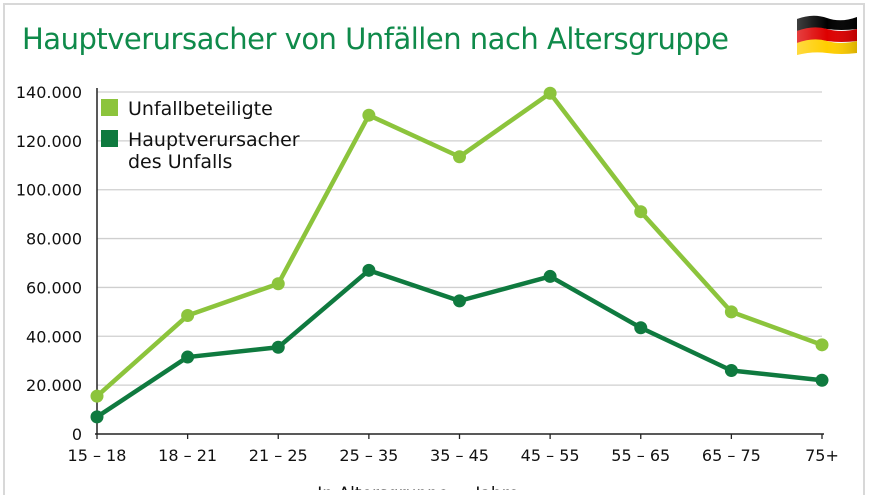 The height and width of the screenshot is (495, 870). Describe the element at coordinates (417, 487) in the screenshot. I see `x-axis-label: In Altersgruppe ... Jahre` at that location.